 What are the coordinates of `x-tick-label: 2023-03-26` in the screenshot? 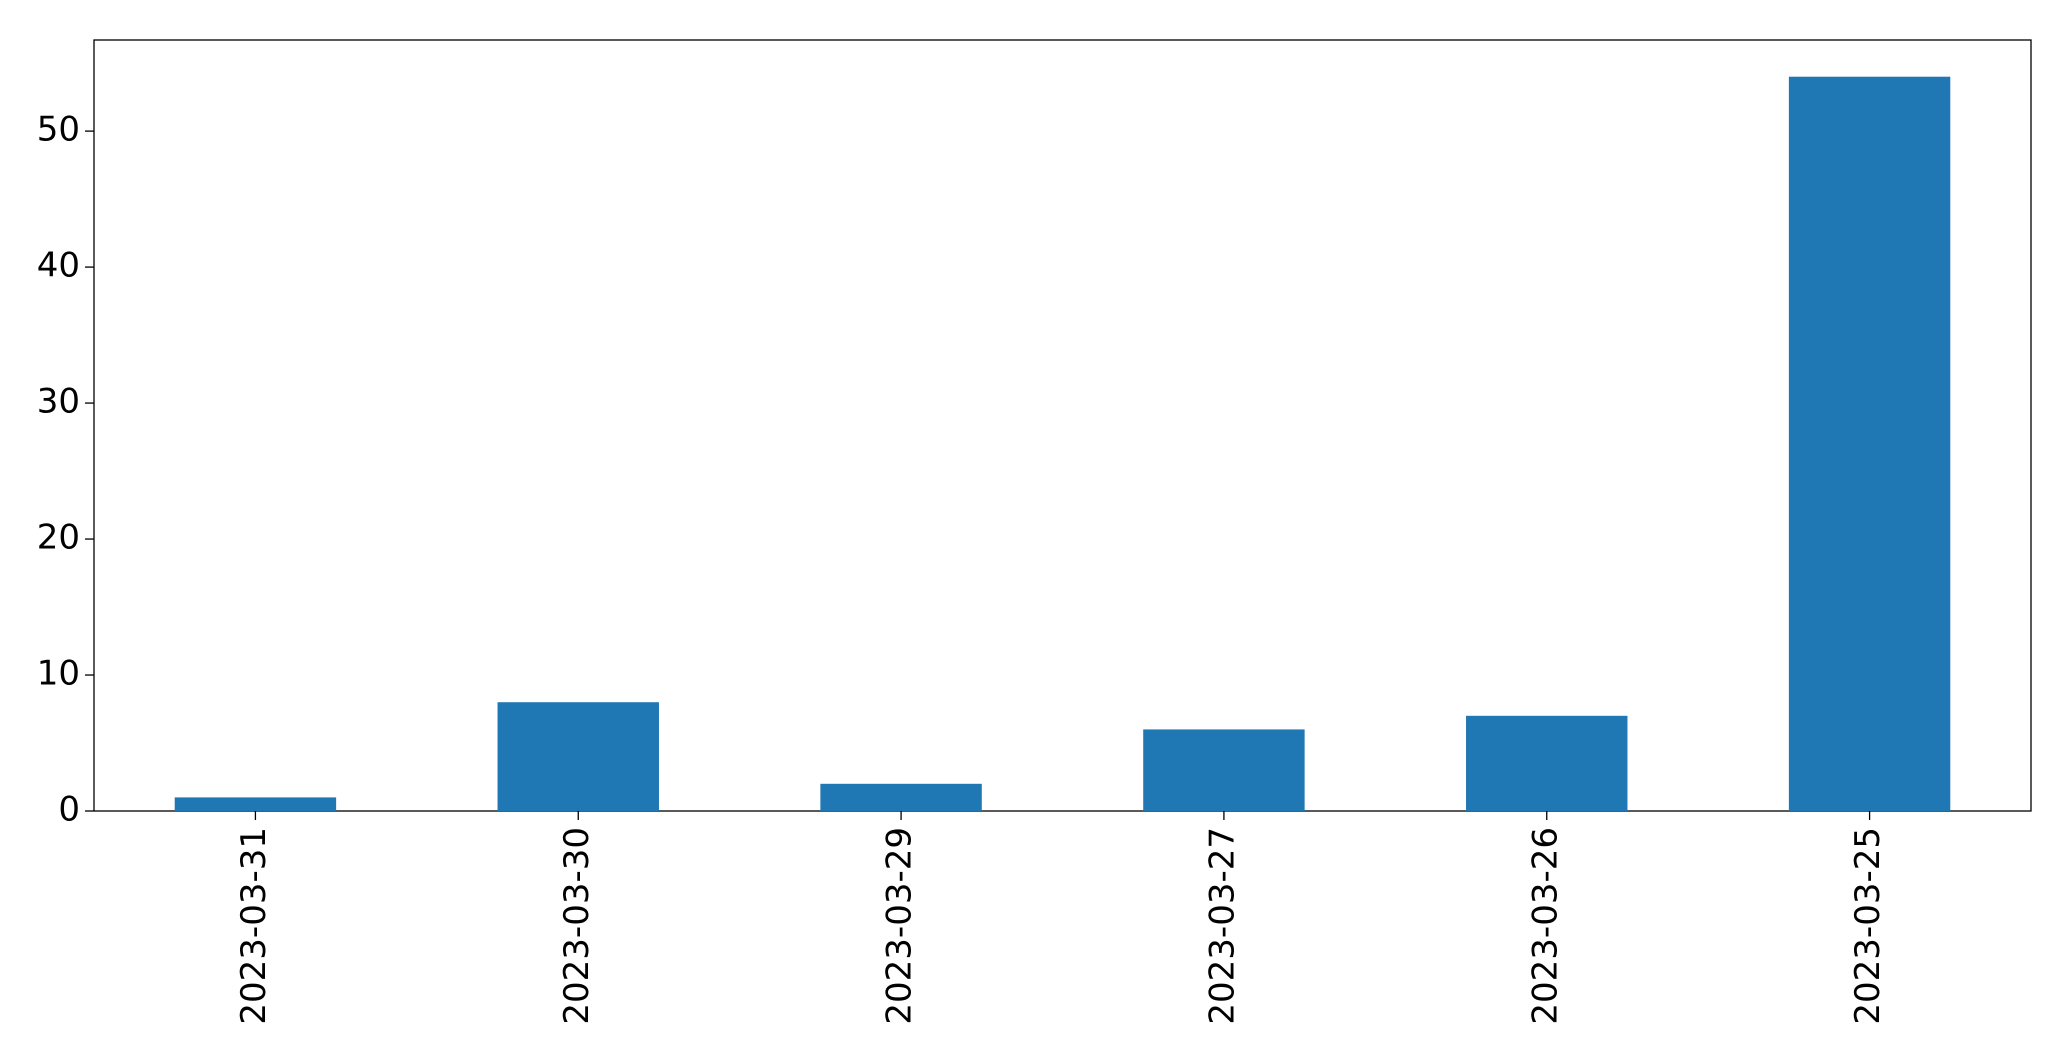 It's located at (1545, 926).